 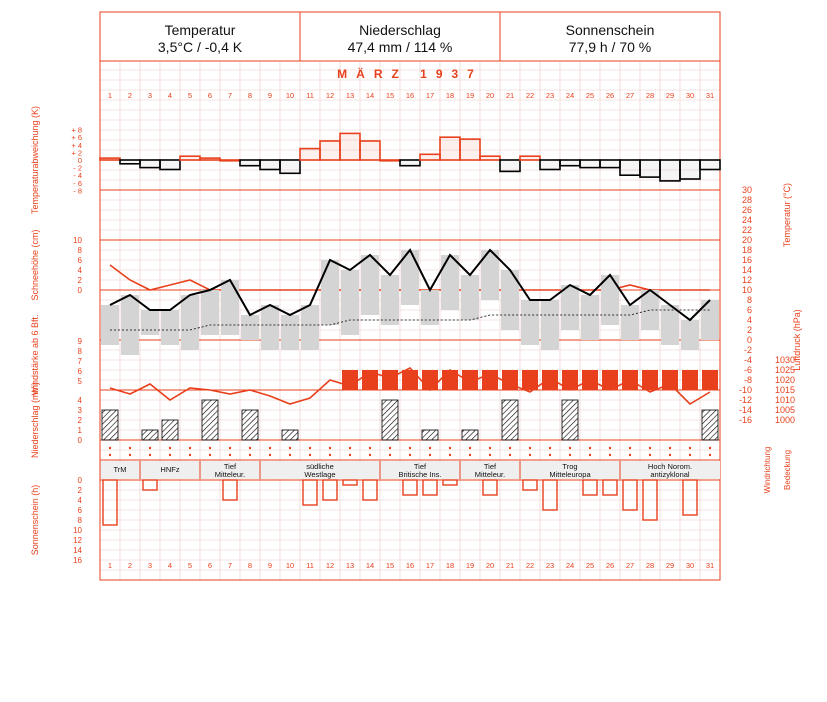 What do you see at coordinates (76, 145) in the screenshot?
I see `anomaly-tick-label: + 4` at bounding box center [76, 145].